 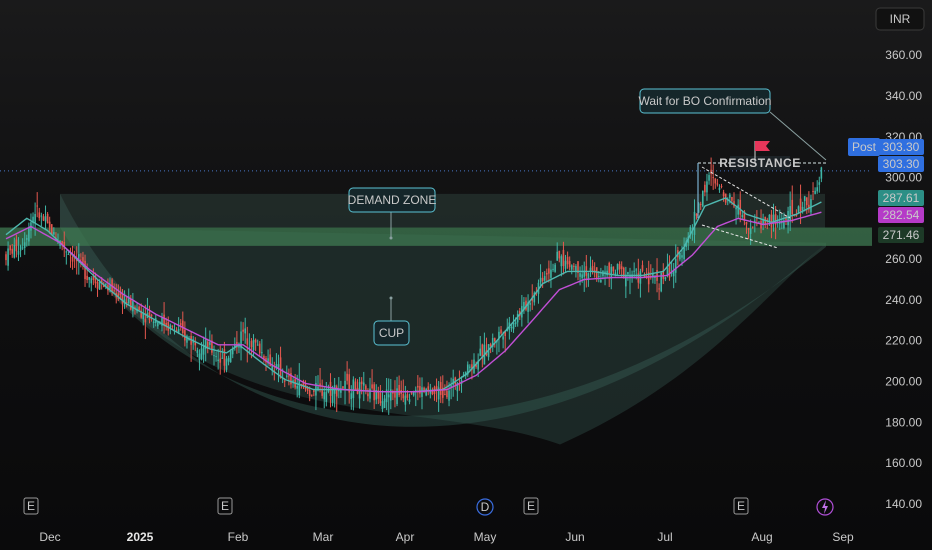 I want to click on lightning-marker, so click(x=825, y=507).